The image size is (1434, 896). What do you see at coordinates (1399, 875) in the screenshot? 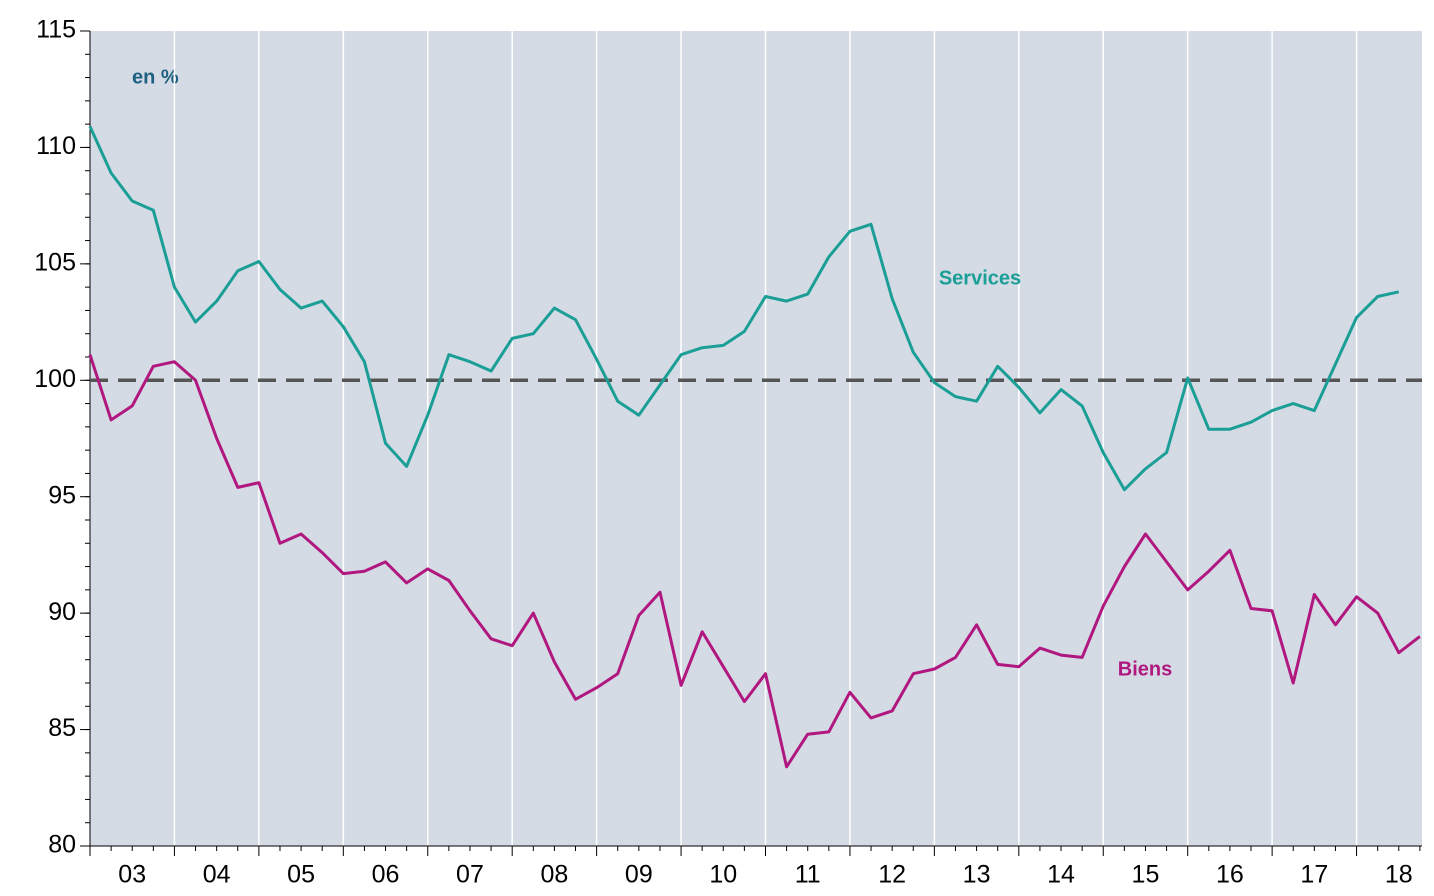
I see `x-tick-label: 18` at bounding box center [1399, 875].